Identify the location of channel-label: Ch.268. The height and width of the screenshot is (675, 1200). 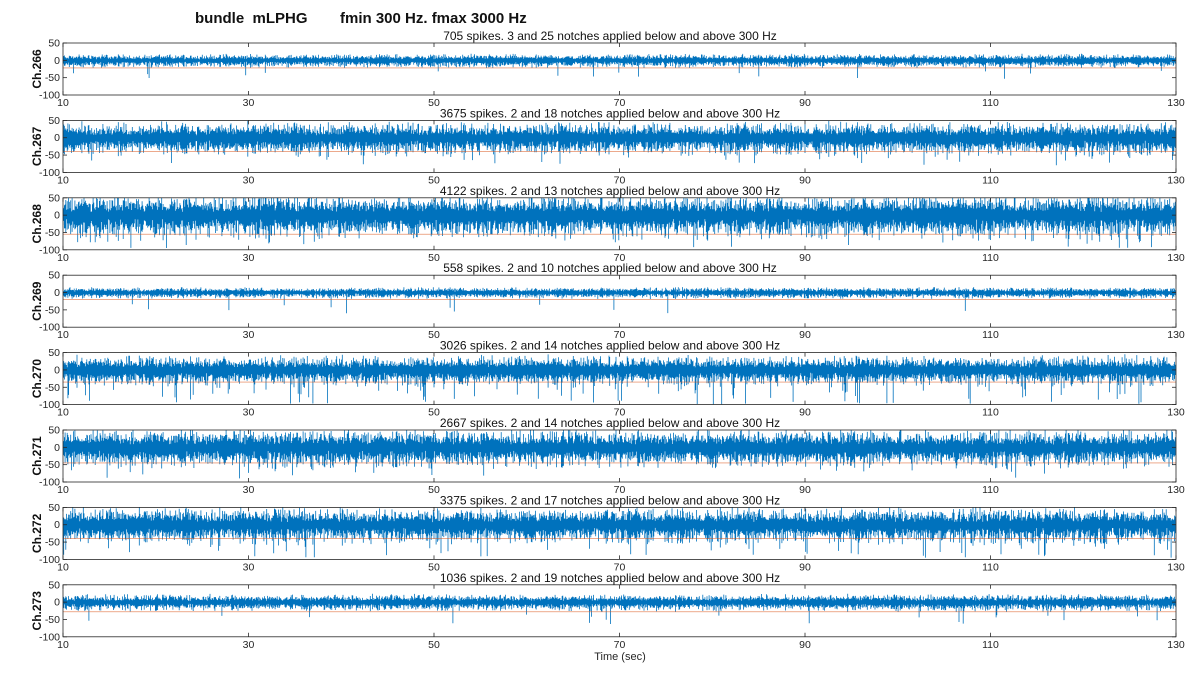
(37, 224).